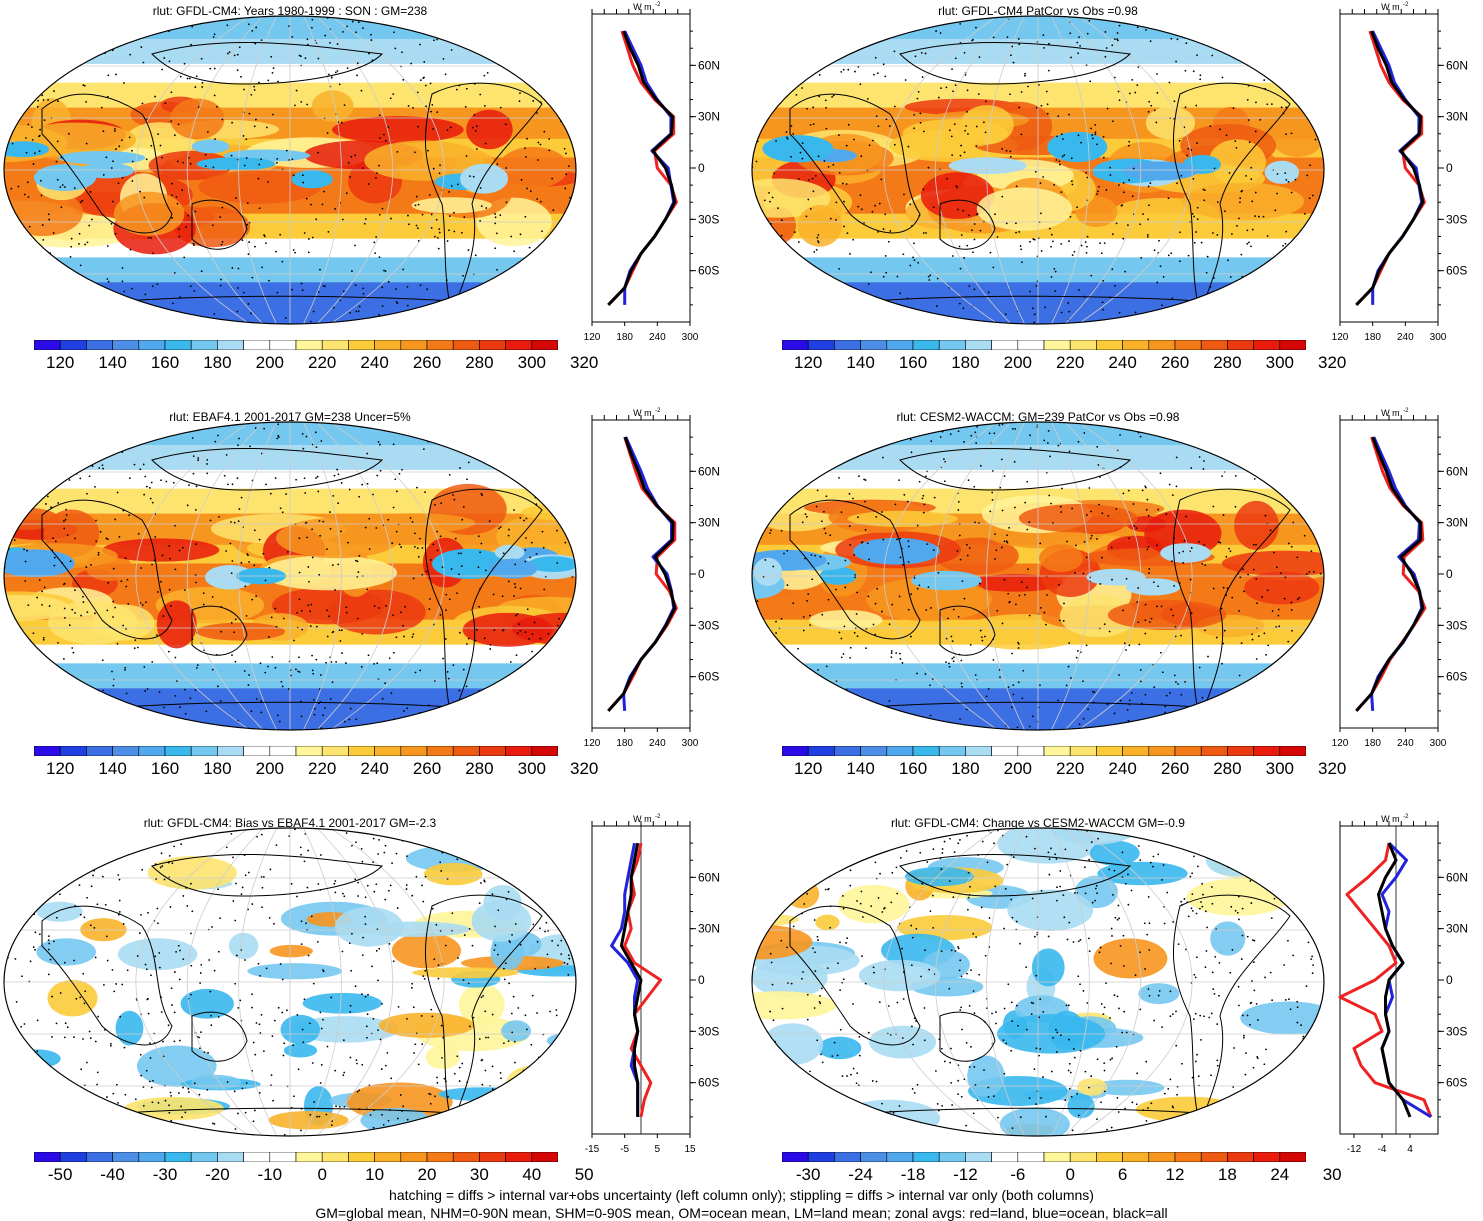  Describe the element at coordinates (290, 170) in the screenshot. I see `map-plot` at that location.